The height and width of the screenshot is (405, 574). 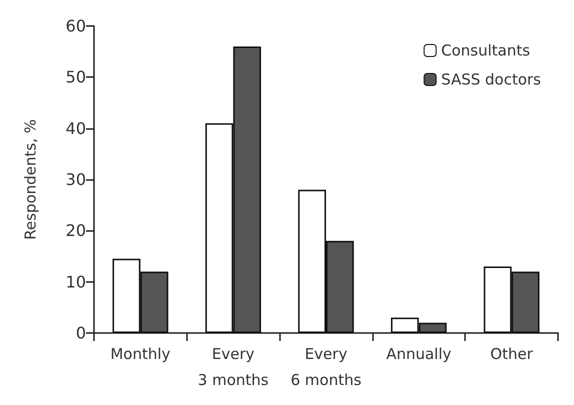 What do you see at coordinates (76, 282) in the screenshot?
I see `y-tick-label: 10` at bounding box center [76, 282].